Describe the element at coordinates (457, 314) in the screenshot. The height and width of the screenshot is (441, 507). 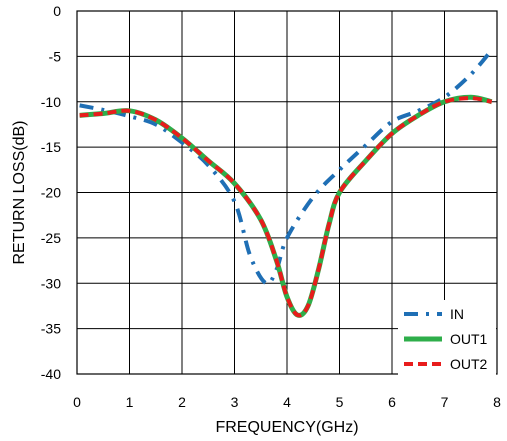
I see `legend-label-in: IN` at that location.